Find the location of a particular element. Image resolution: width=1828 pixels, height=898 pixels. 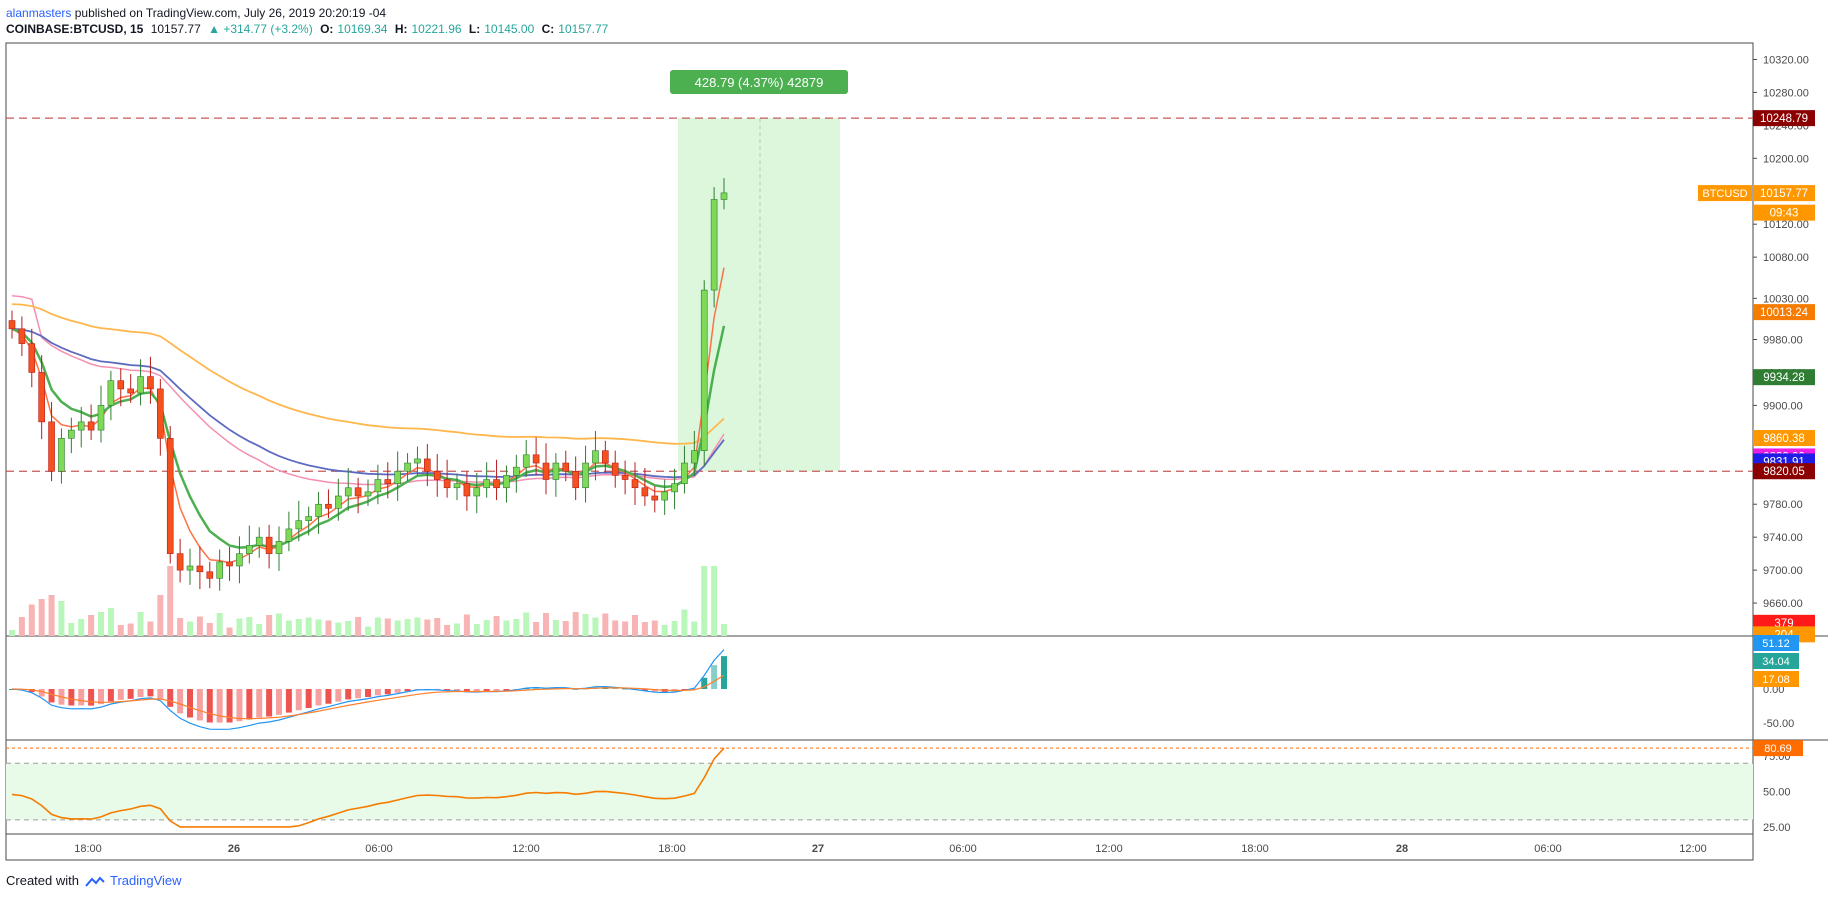

open-label: O: is located at coordinates (327, 29).